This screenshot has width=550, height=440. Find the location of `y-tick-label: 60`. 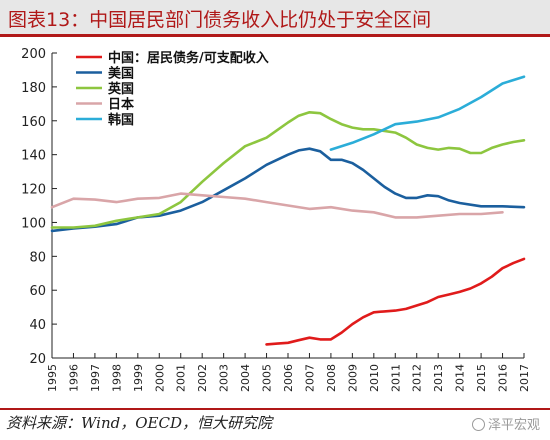

y-tick-label: 60 is located at coordinates (37, 291).